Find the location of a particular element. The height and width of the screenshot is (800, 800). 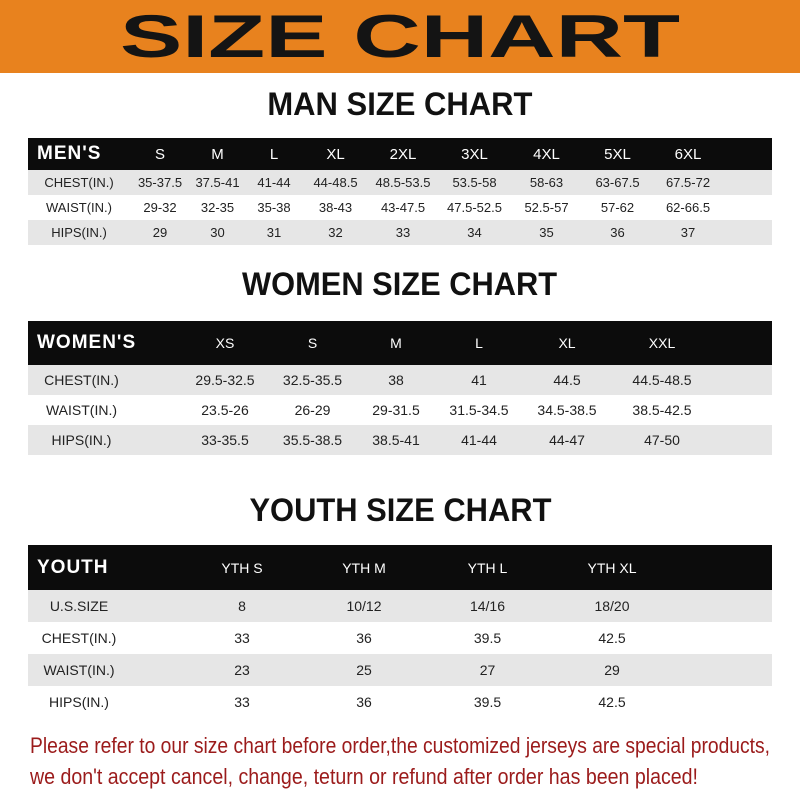

table-cell: 35-38 is located at coordinates (274, 207).